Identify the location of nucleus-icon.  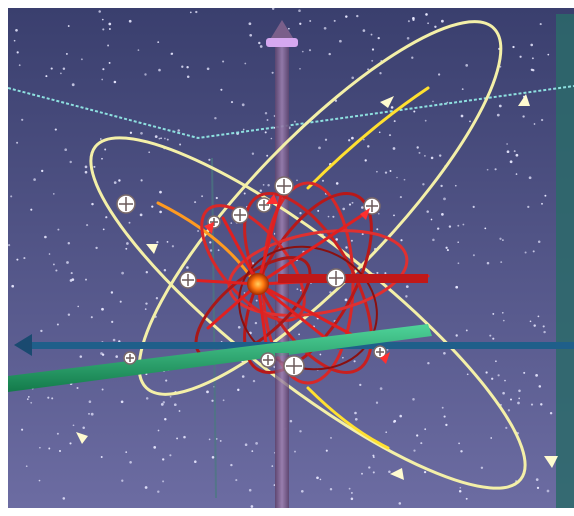
(258, 284).